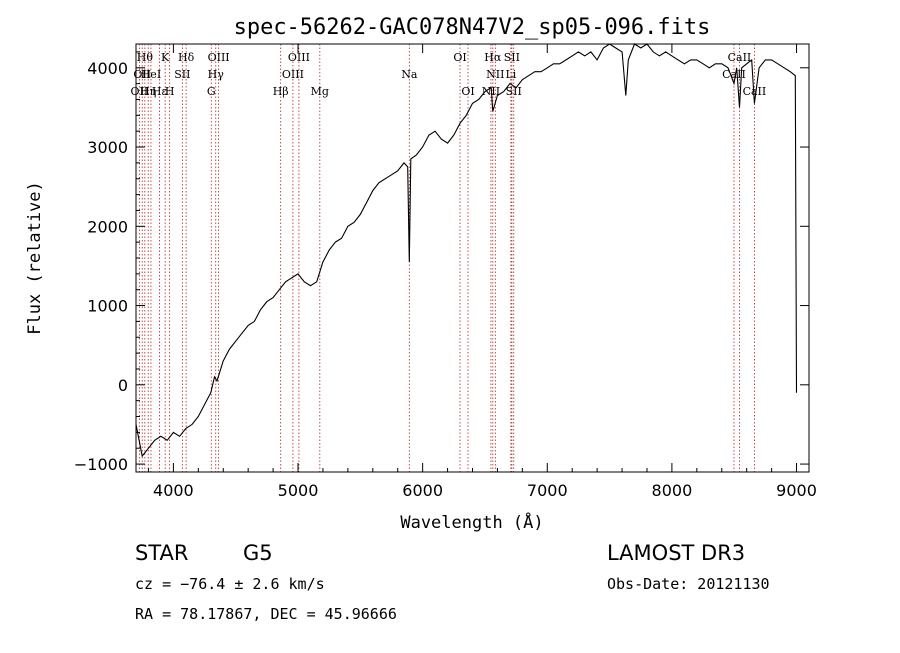  Describe the element at coordinates (107, 226) in the screenshot. I see `y-tick-label: 2000` at that location.